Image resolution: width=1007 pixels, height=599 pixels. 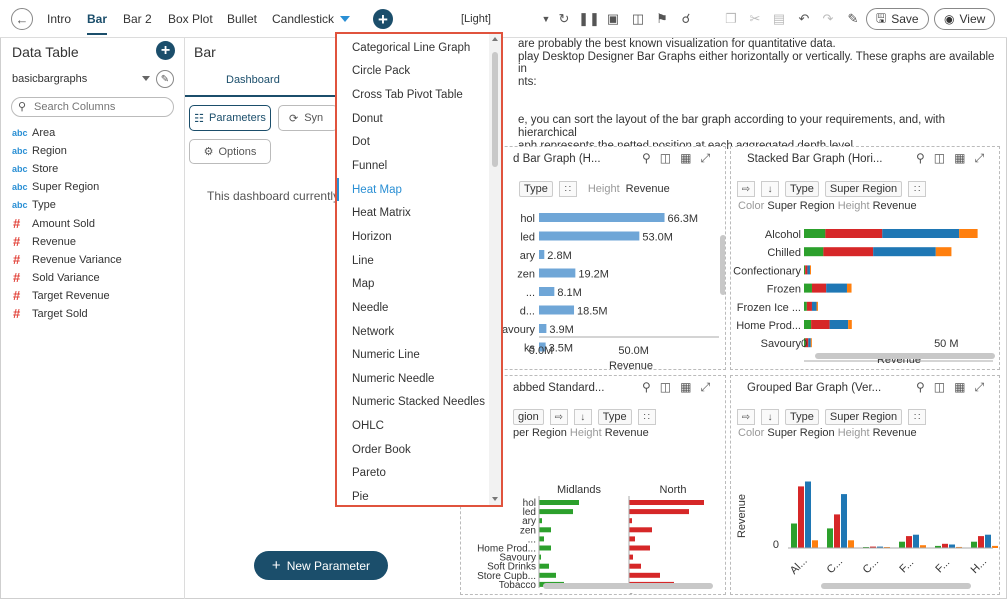 I want to click on pause-icon: ❚❚, so click(x=589, y=18).